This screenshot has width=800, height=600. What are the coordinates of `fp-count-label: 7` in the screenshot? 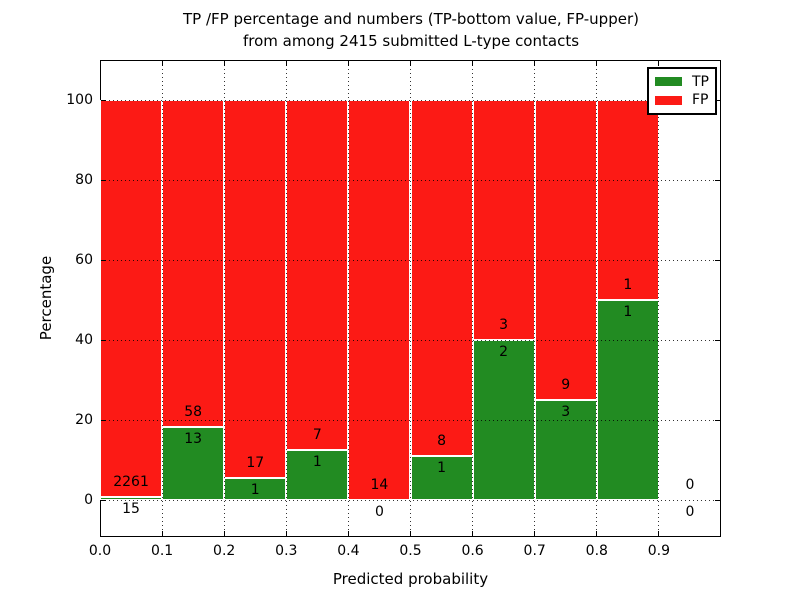 It's located at (317, 435).